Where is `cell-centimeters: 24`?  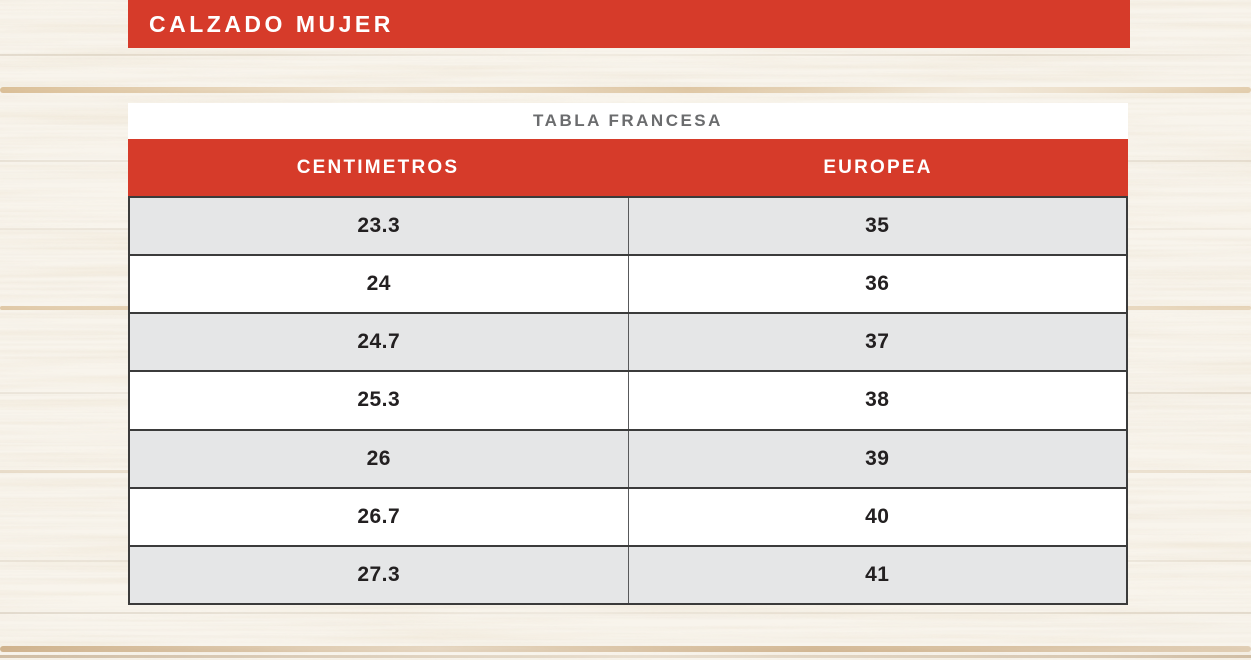
cell-centimeters: 24 is located at coordinates (379, 284).